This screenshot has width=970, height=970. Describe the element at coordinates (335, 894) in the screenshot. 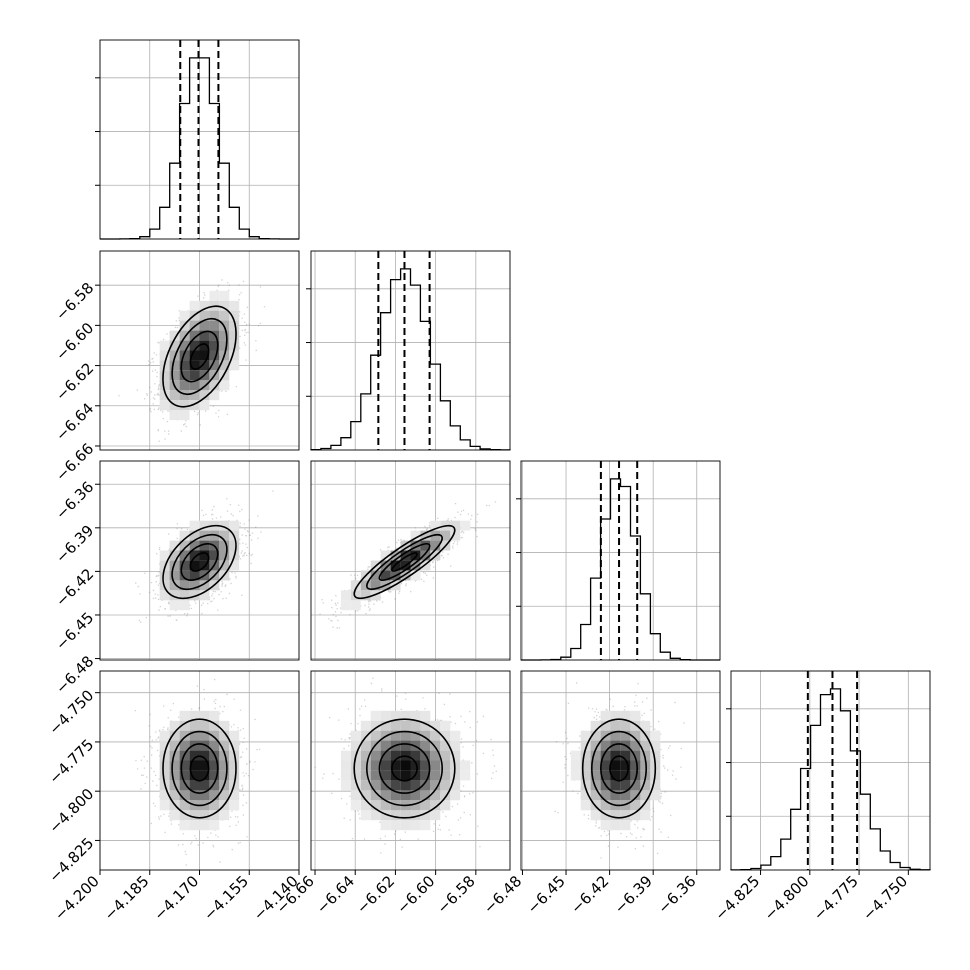

I see `x-tick-label: −6.64` at that location.